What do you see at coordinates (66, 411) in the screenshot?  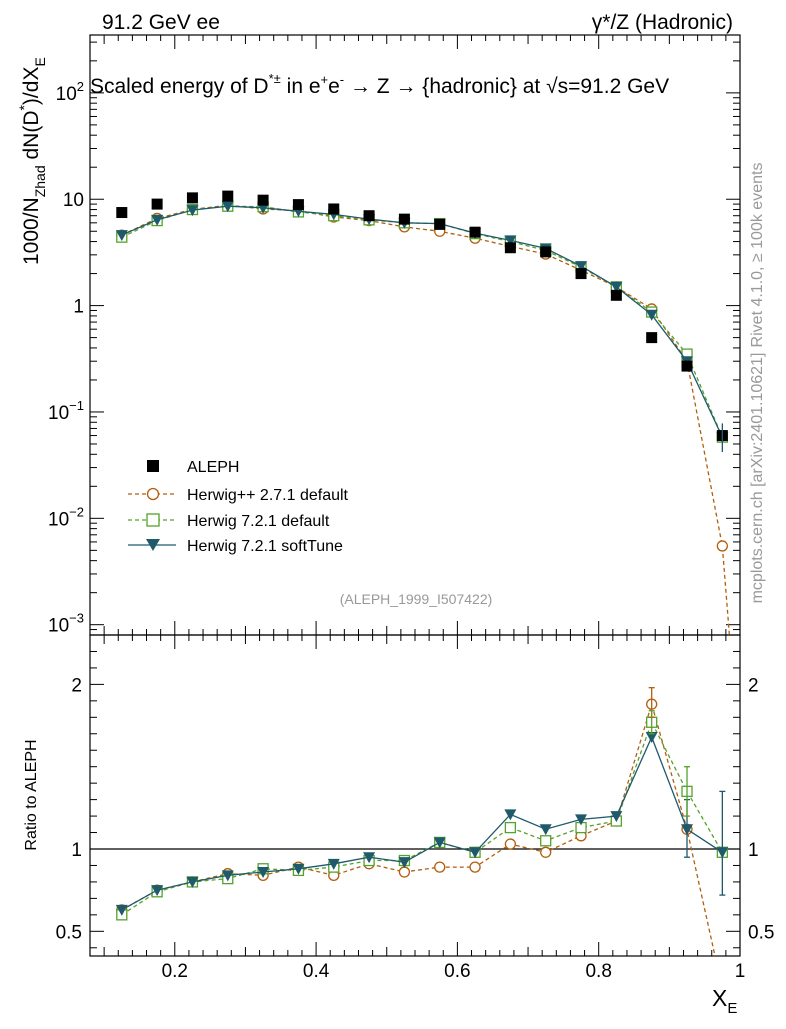 I see `main-y-tick-label: 10⁻¹` at bounding box center [66, 411].